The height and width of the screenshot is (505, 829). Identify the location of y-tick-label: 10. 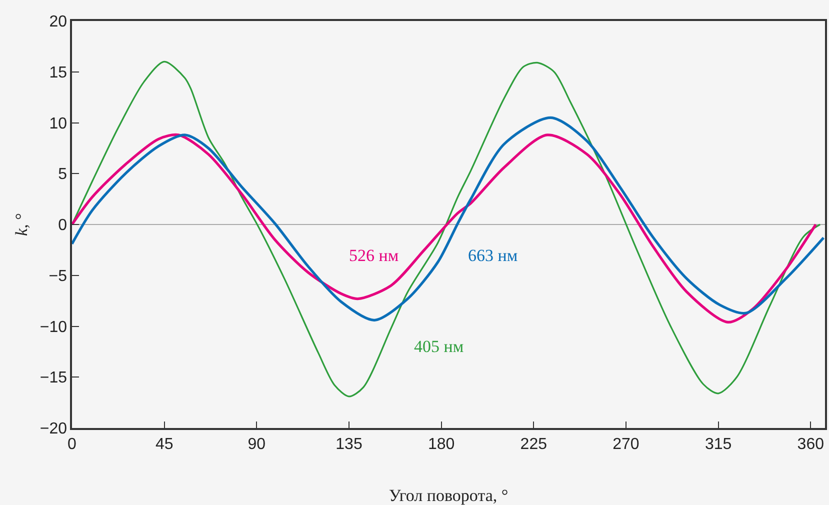
(58, 123).